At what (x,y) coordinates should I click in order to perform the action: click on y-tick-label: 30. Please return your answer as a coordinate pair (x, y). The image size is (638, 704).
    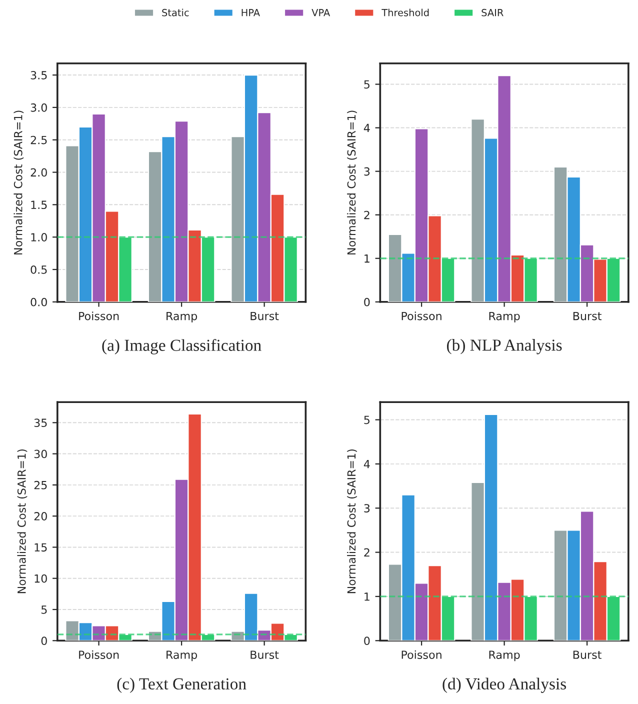
    Looking at the image, I should click on (40, 454).